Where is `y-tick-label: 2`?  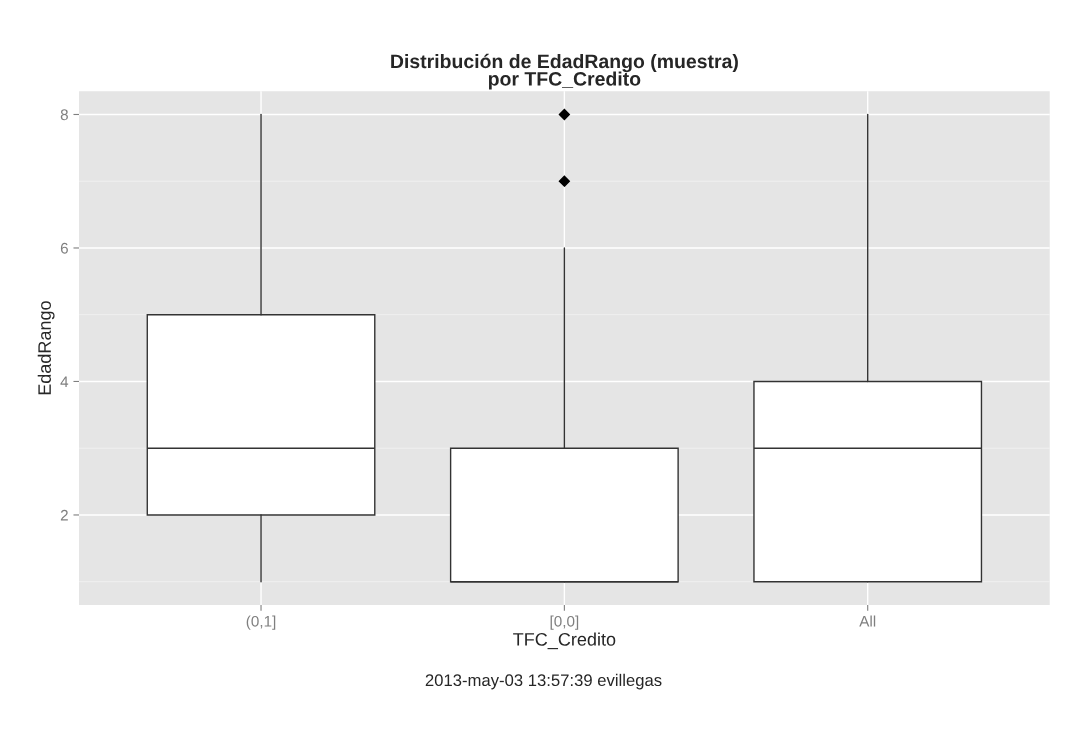
y-tick-label: 2 is located at coordinates (64, 515).